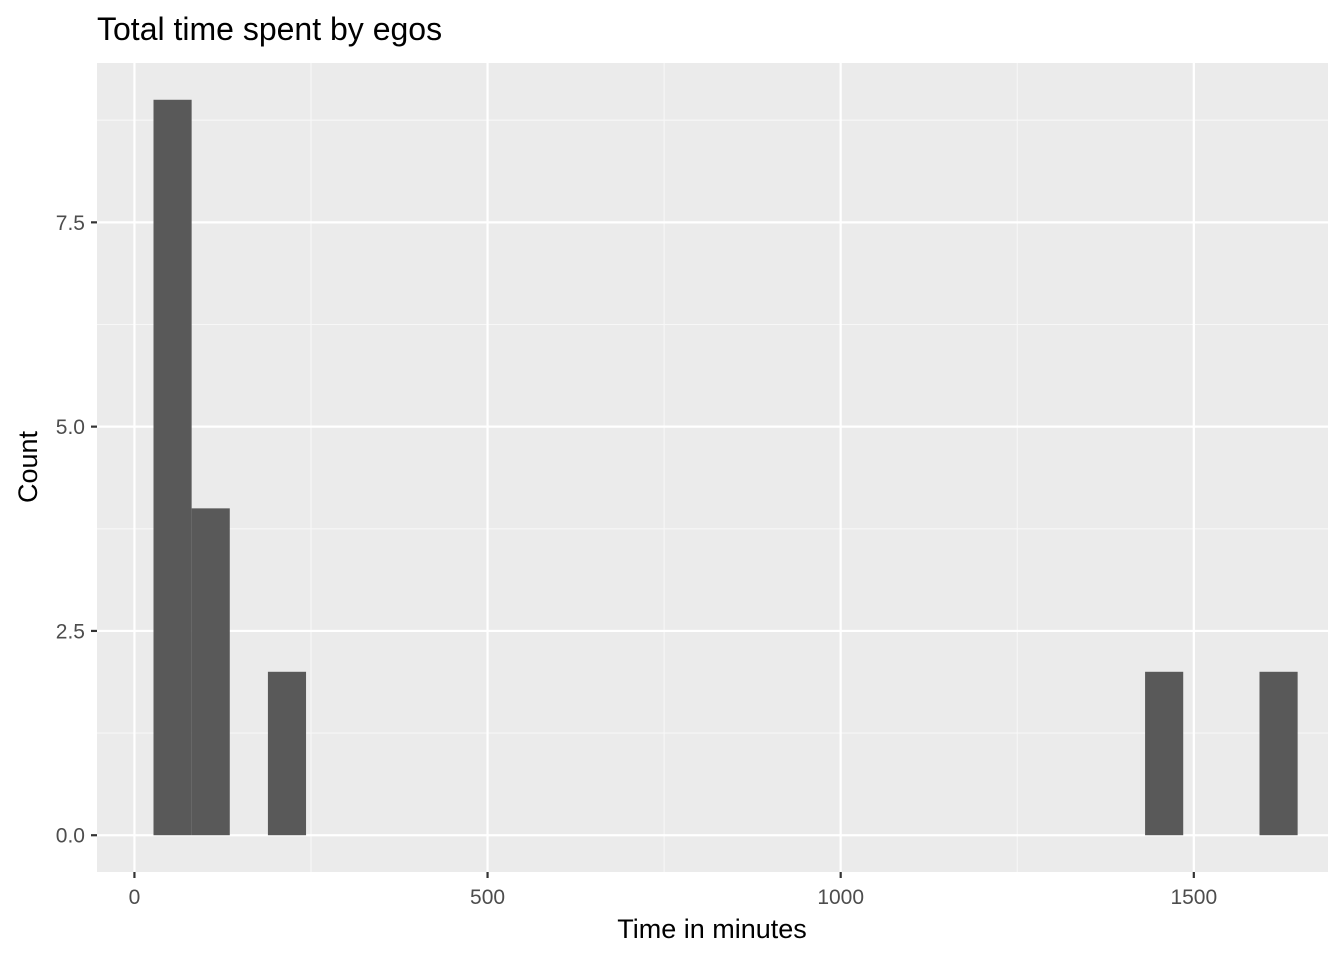 The image size is (1344, 960). I want to click on y-axis: 0.0 2.5 5.0 7.5, so click(76, 530).